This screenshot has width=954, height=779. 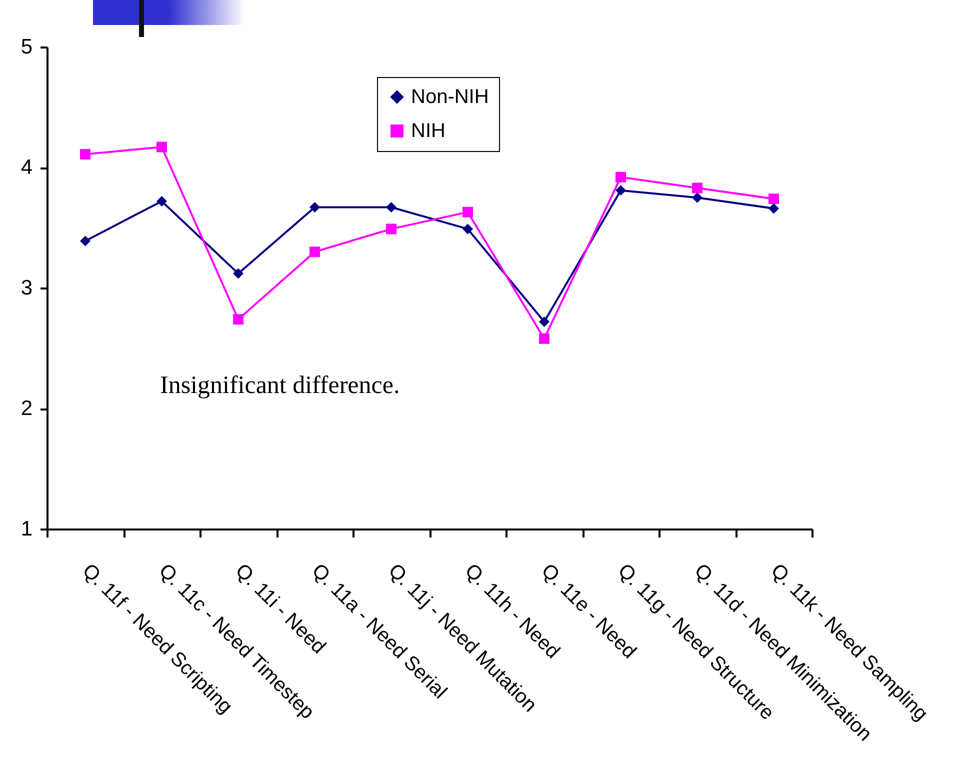 I want to click on y-tick-label: 5, so click(x=26, y=47).